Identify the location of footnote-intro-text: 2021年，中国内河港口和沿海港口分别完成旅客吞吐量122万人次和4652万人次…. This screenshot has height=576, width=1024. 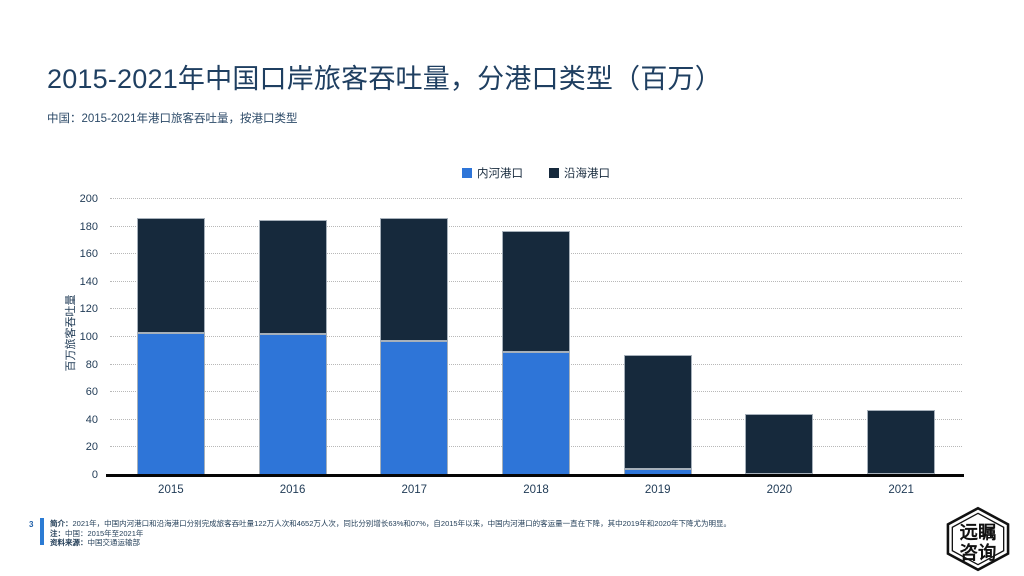
(401, 523).